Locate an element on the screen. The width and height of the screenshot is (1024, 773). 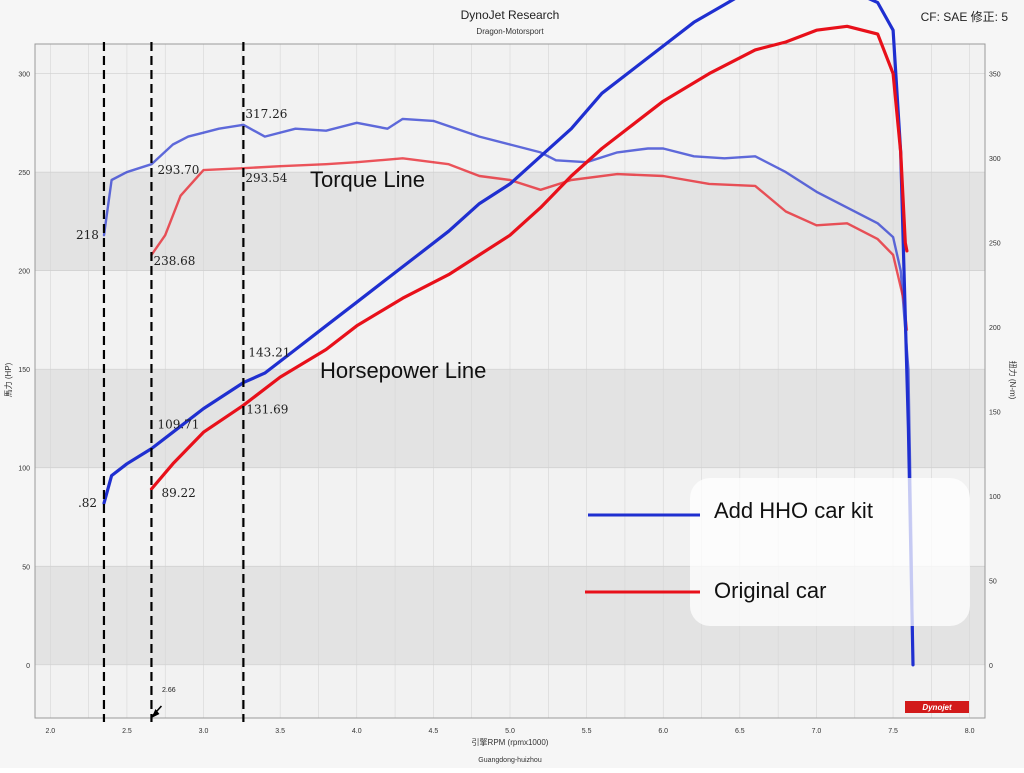
data-label: 293.70 is located at coordinates (178, 170).